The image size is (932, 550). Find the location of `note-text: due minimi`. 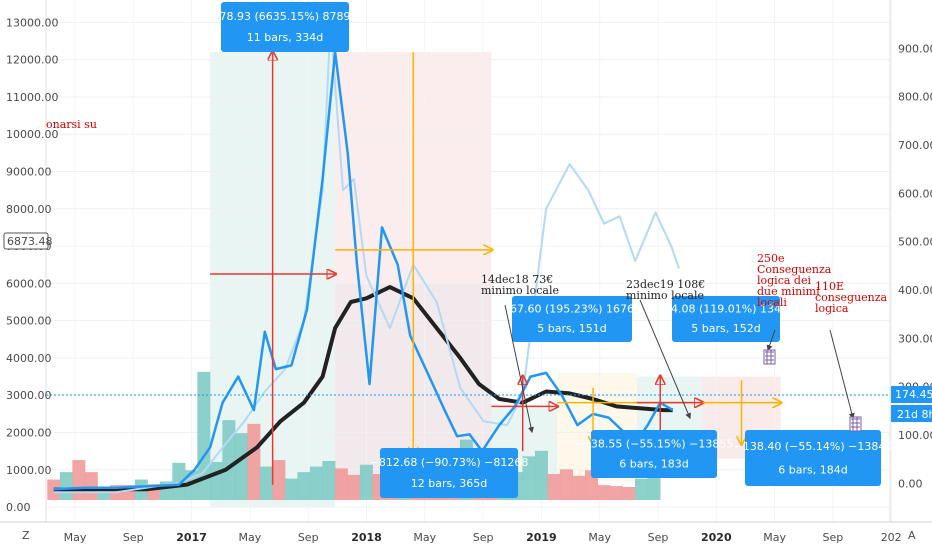

note-text: due minimi is located at coordinates (788, 291).